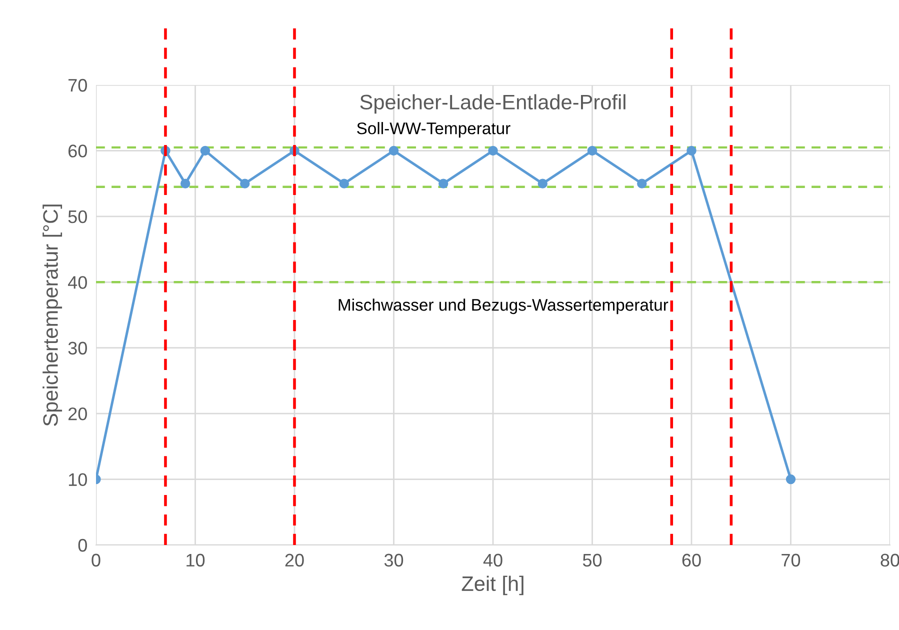  Describe the element at coordinates (77, 217) in the screenshot. I see `y-tick-label: 50` at that location.